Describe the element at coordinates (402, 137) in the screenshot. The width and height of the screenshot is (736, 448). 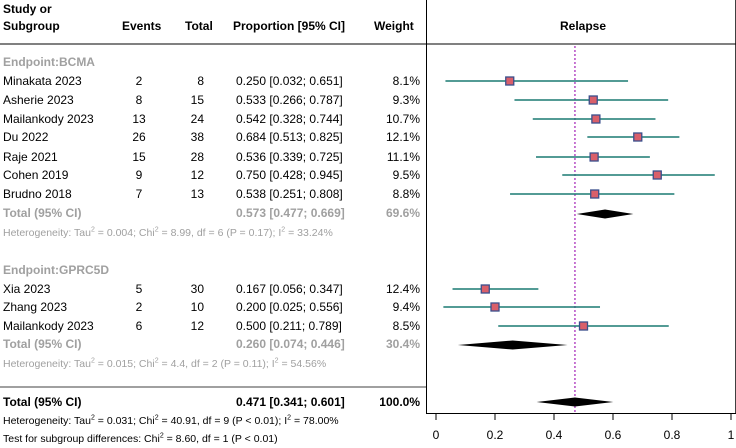
I see `study-weight: 12.1%` at that location.